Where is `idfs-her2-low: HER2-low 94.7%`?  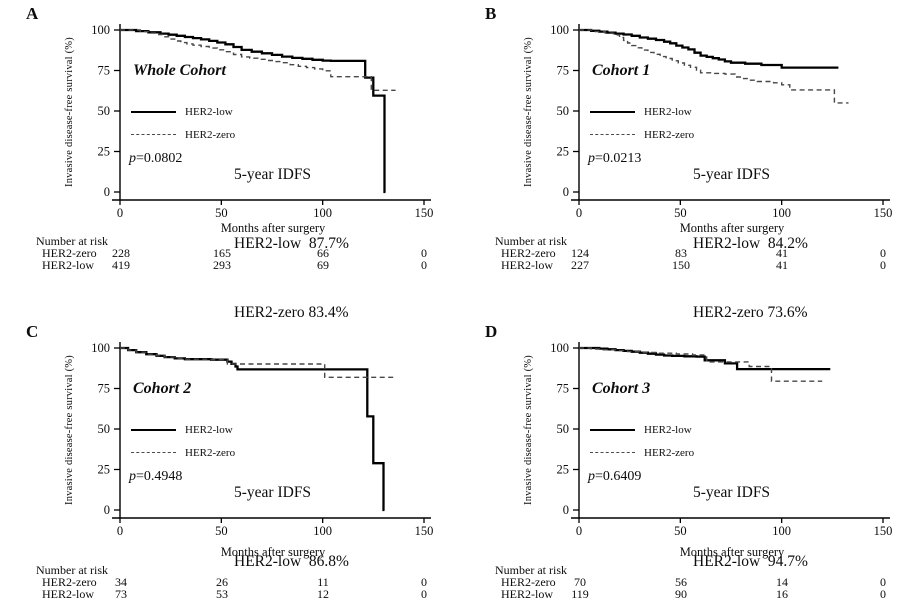 idfs-her2-low: HER2-low 94.7% is located at coordinates (750, 561).